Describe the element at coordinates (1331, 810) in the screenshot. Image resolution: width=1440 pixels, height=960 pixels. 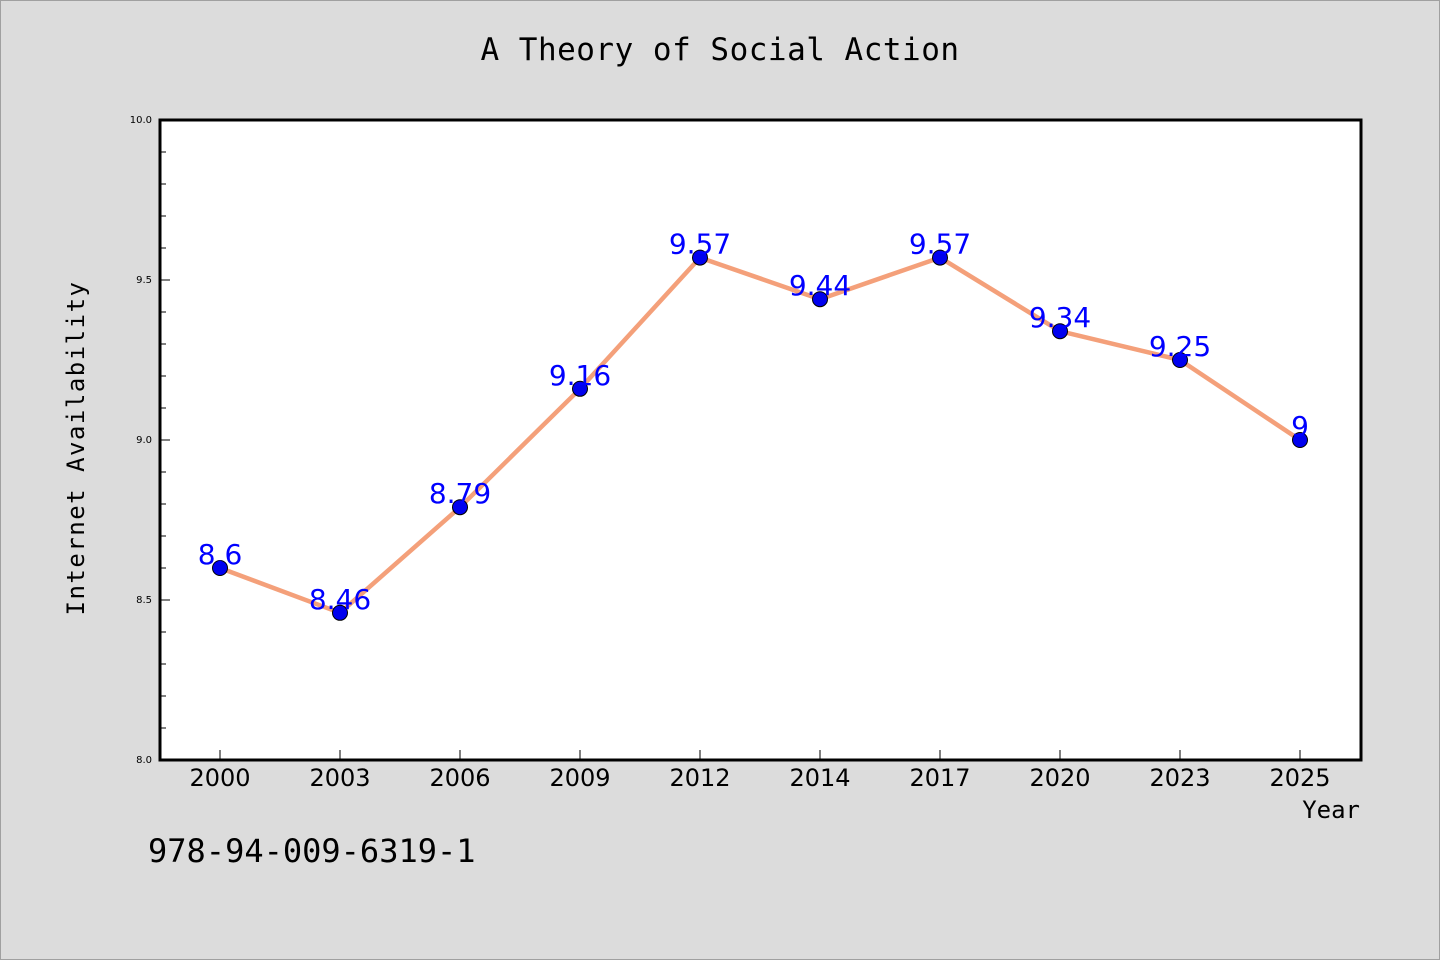
I see `x-axis-title: Year` at that location.